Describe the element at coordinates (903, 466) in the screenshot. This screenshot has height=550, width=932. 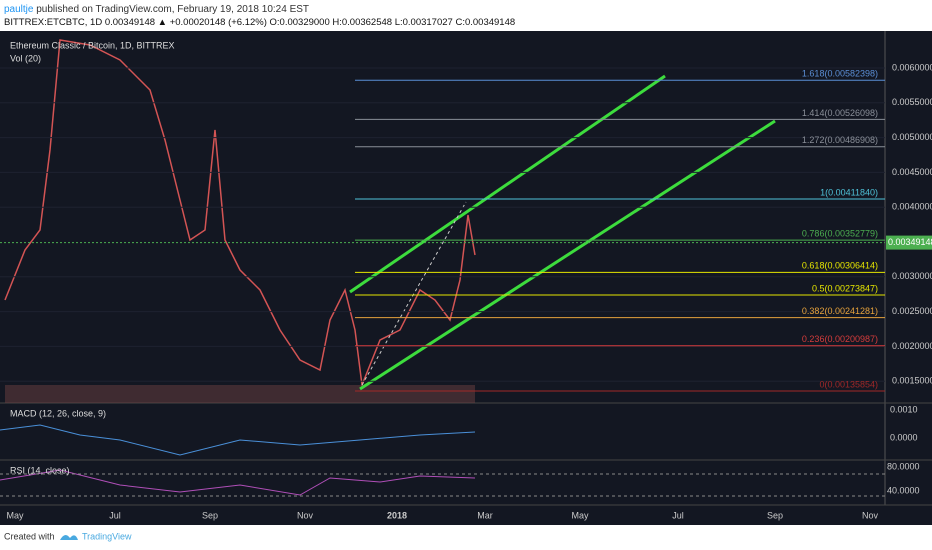
I see `rsi-tick: 80.0000` at that location.